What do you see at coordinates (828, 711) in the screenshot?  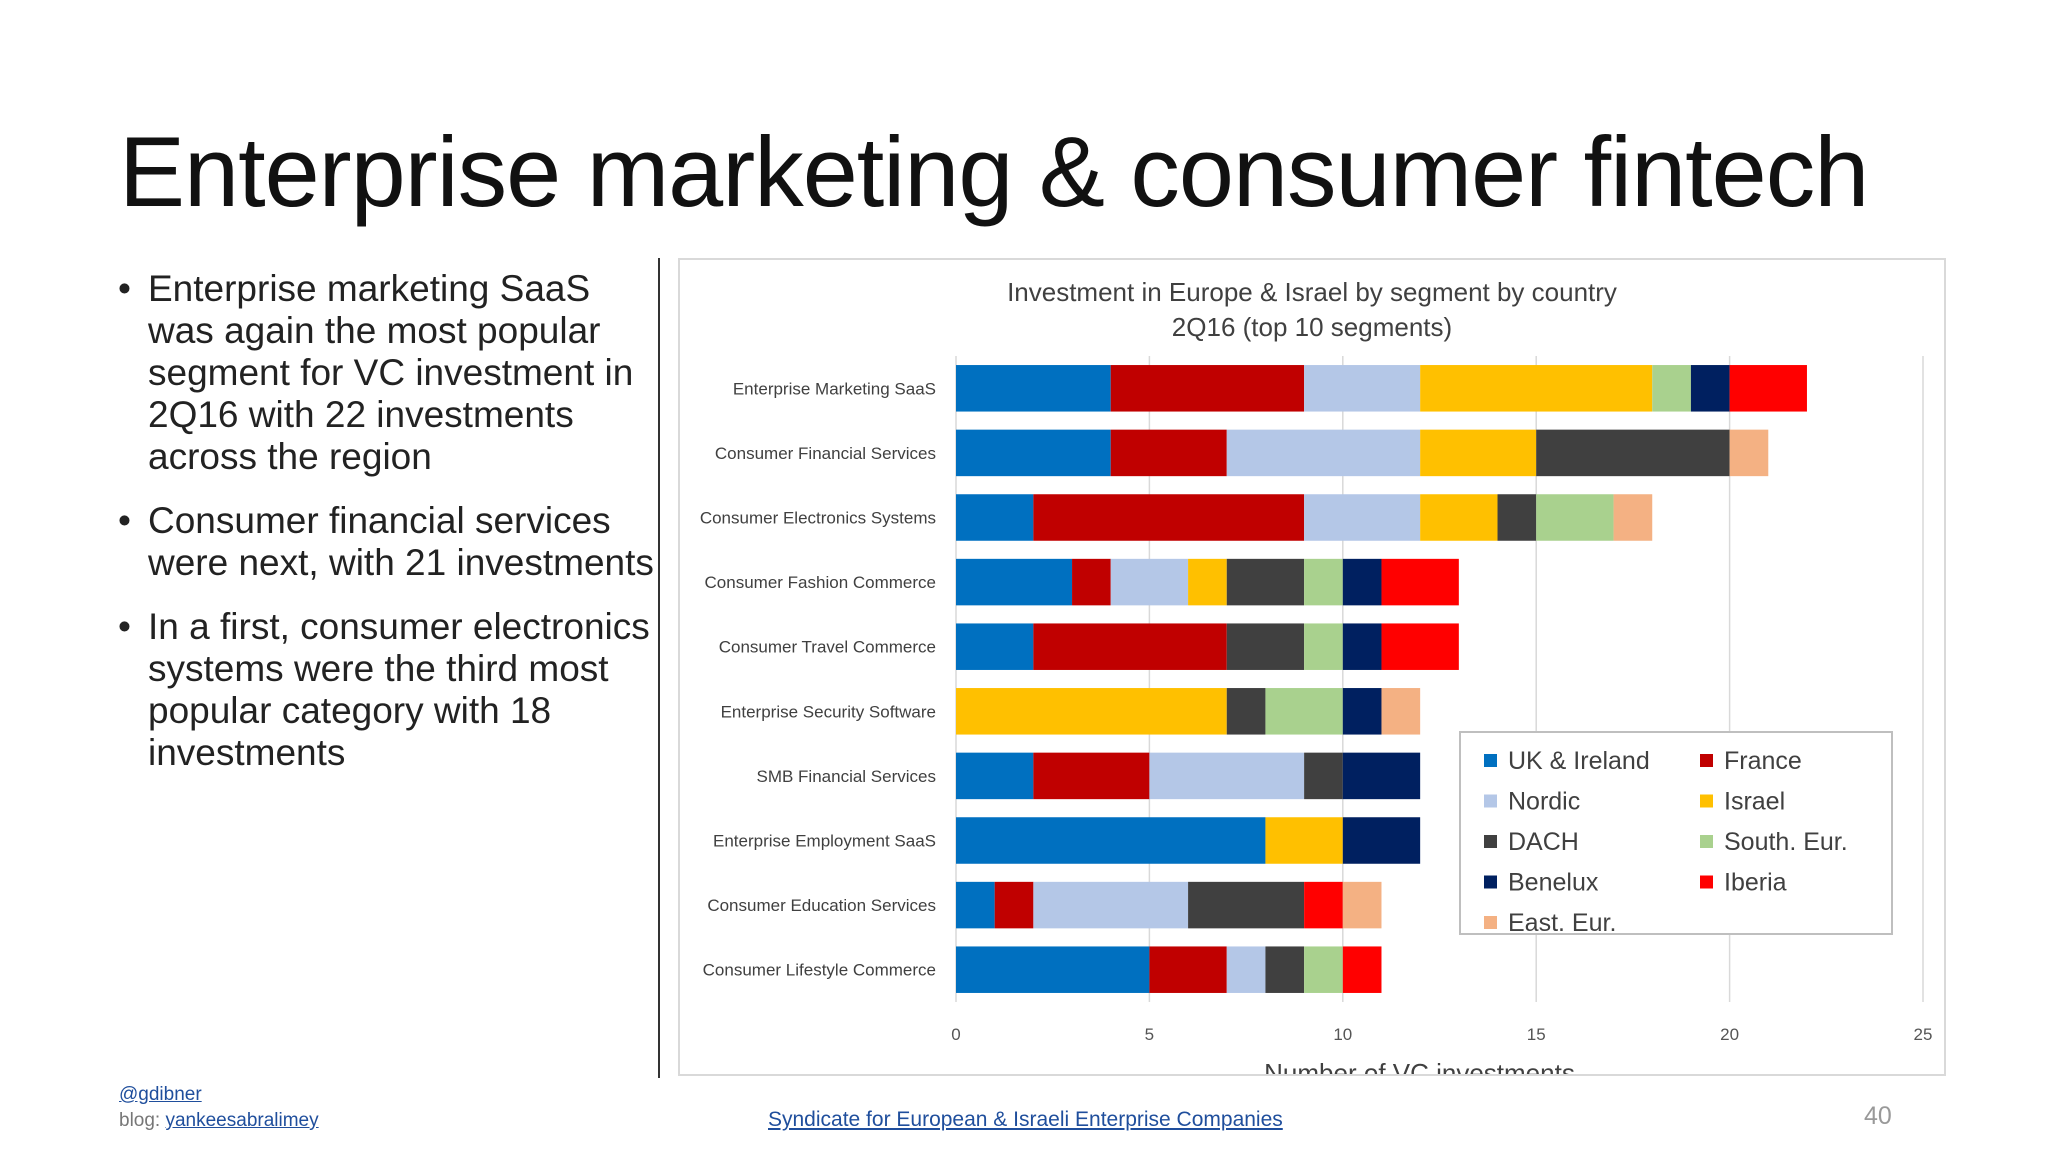 I see `category-label: Enterprise Security Software` at bounding box center [828, 711].